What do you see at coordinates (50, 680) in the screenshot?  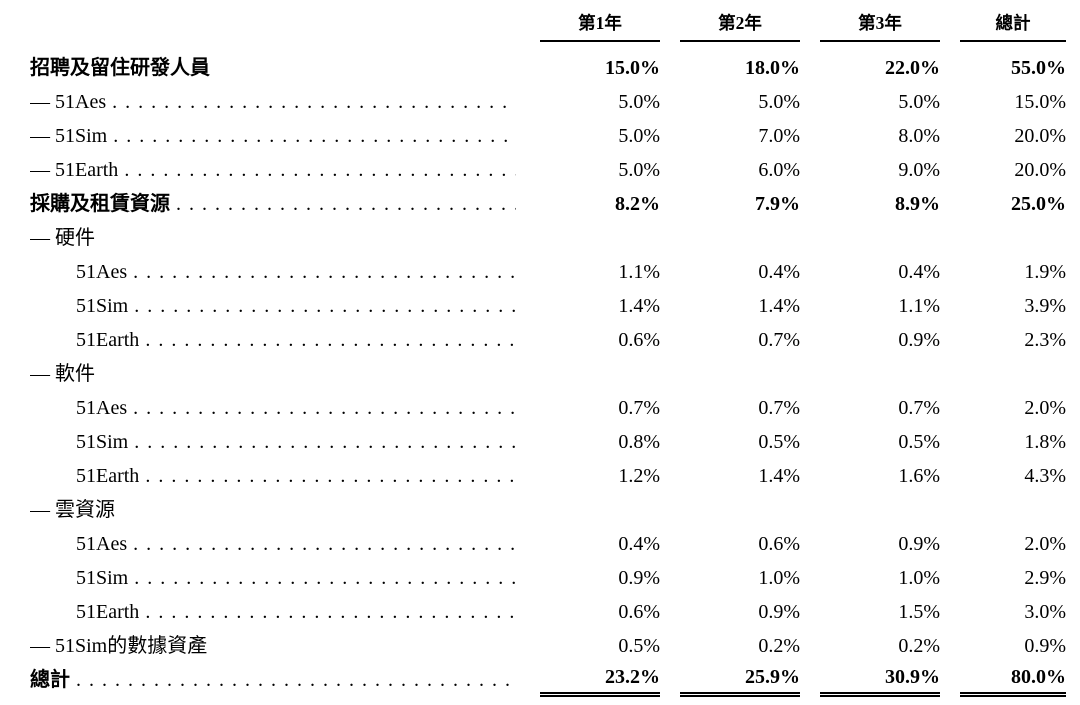 I see `row-label-text: 總計` at bounding box center [50, 680].